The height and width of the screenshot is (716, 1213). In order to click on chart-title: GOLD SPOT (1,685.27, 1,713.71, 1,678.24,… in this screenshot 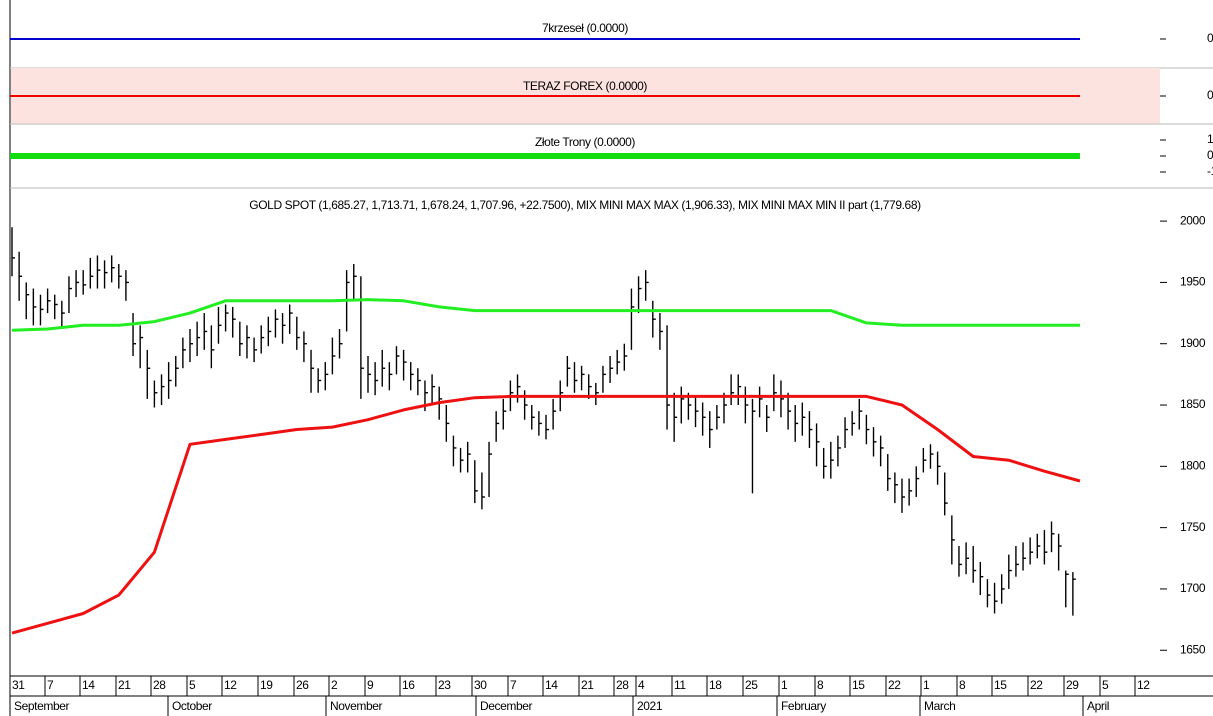, I will do `click(585, 205)`.